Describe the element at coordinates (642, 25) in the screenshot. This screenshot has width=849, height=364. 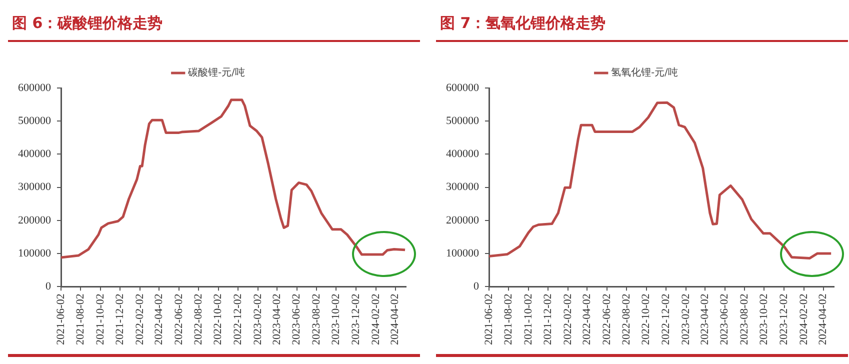
I see `chart-title: 图 7：氢氧化锂价格走势` at that location.